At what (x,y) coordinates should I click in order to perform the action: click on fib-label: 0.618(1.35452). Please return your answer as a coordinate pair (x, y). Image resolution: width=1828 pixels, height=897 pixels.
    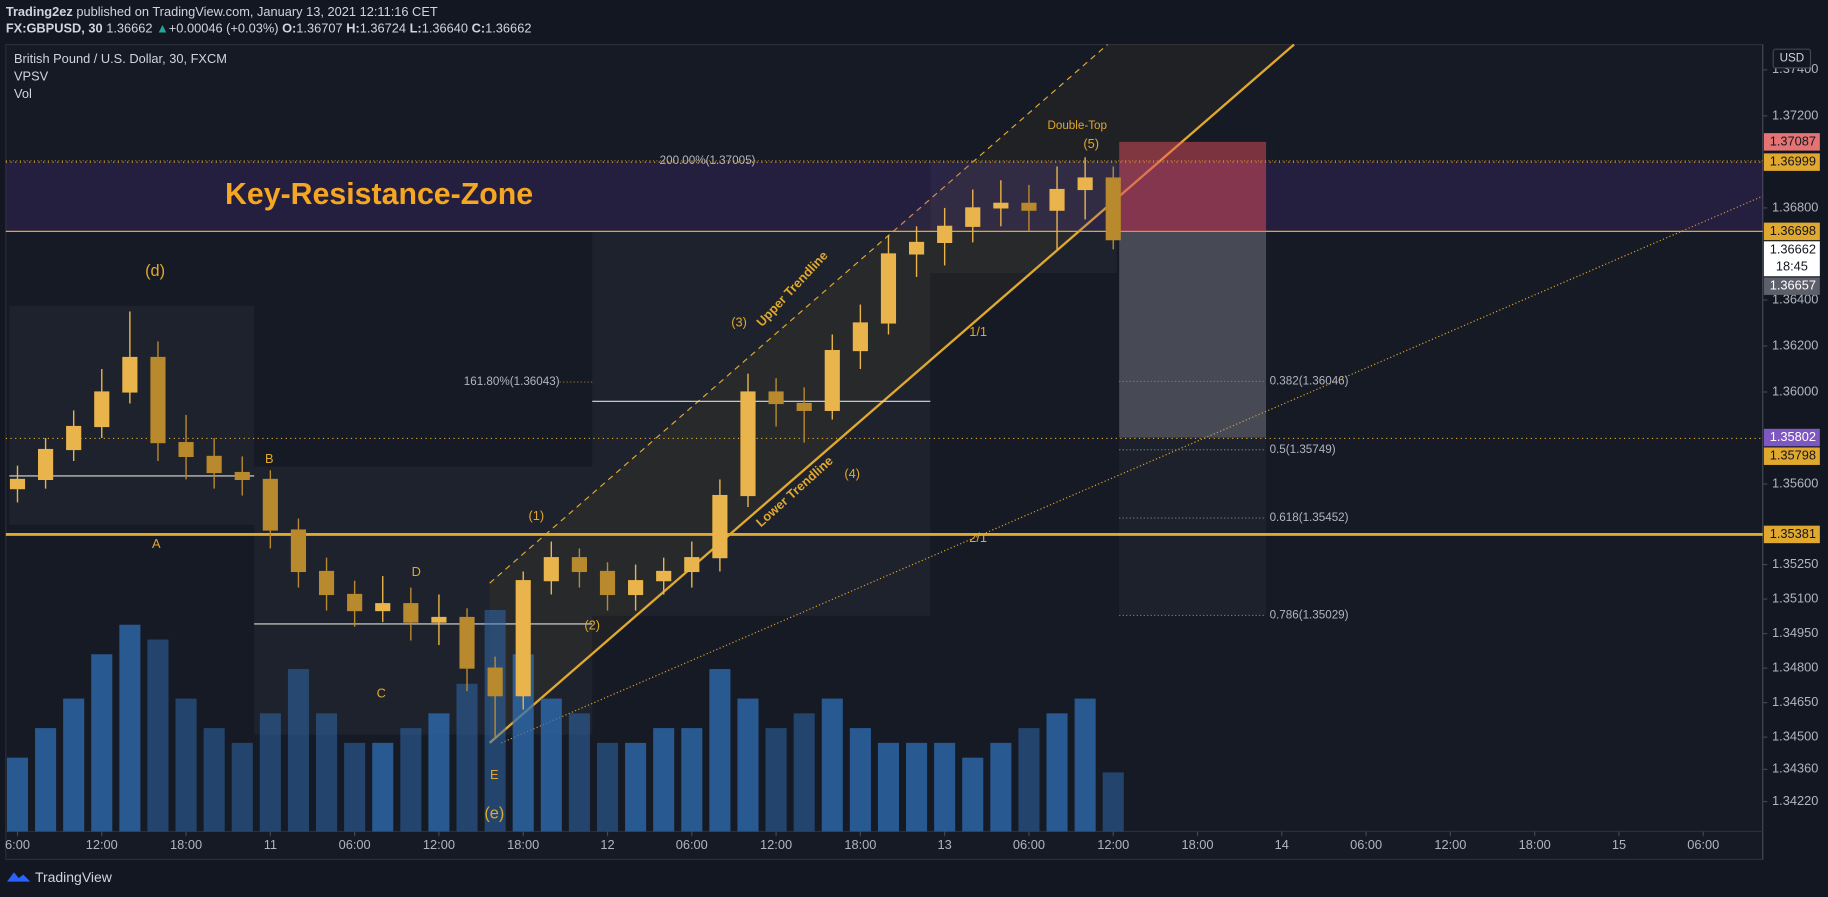
    Looking at the image, I should click on (1309, 517).